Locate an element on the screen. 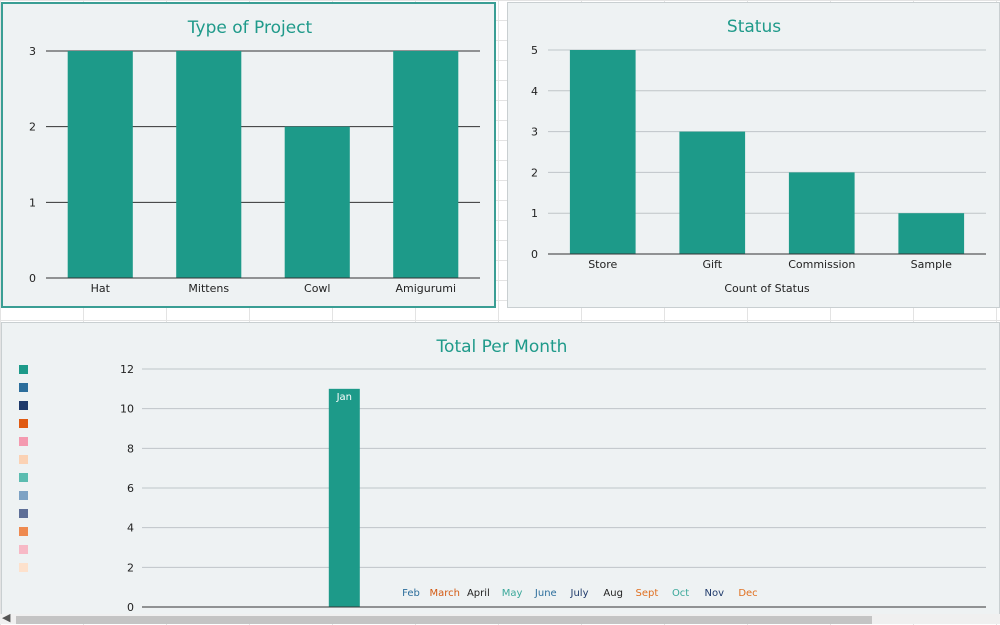 The height and width of the screenshot is (625, 1000). x-tick-label: Commission is located at coordinates (821, 264).